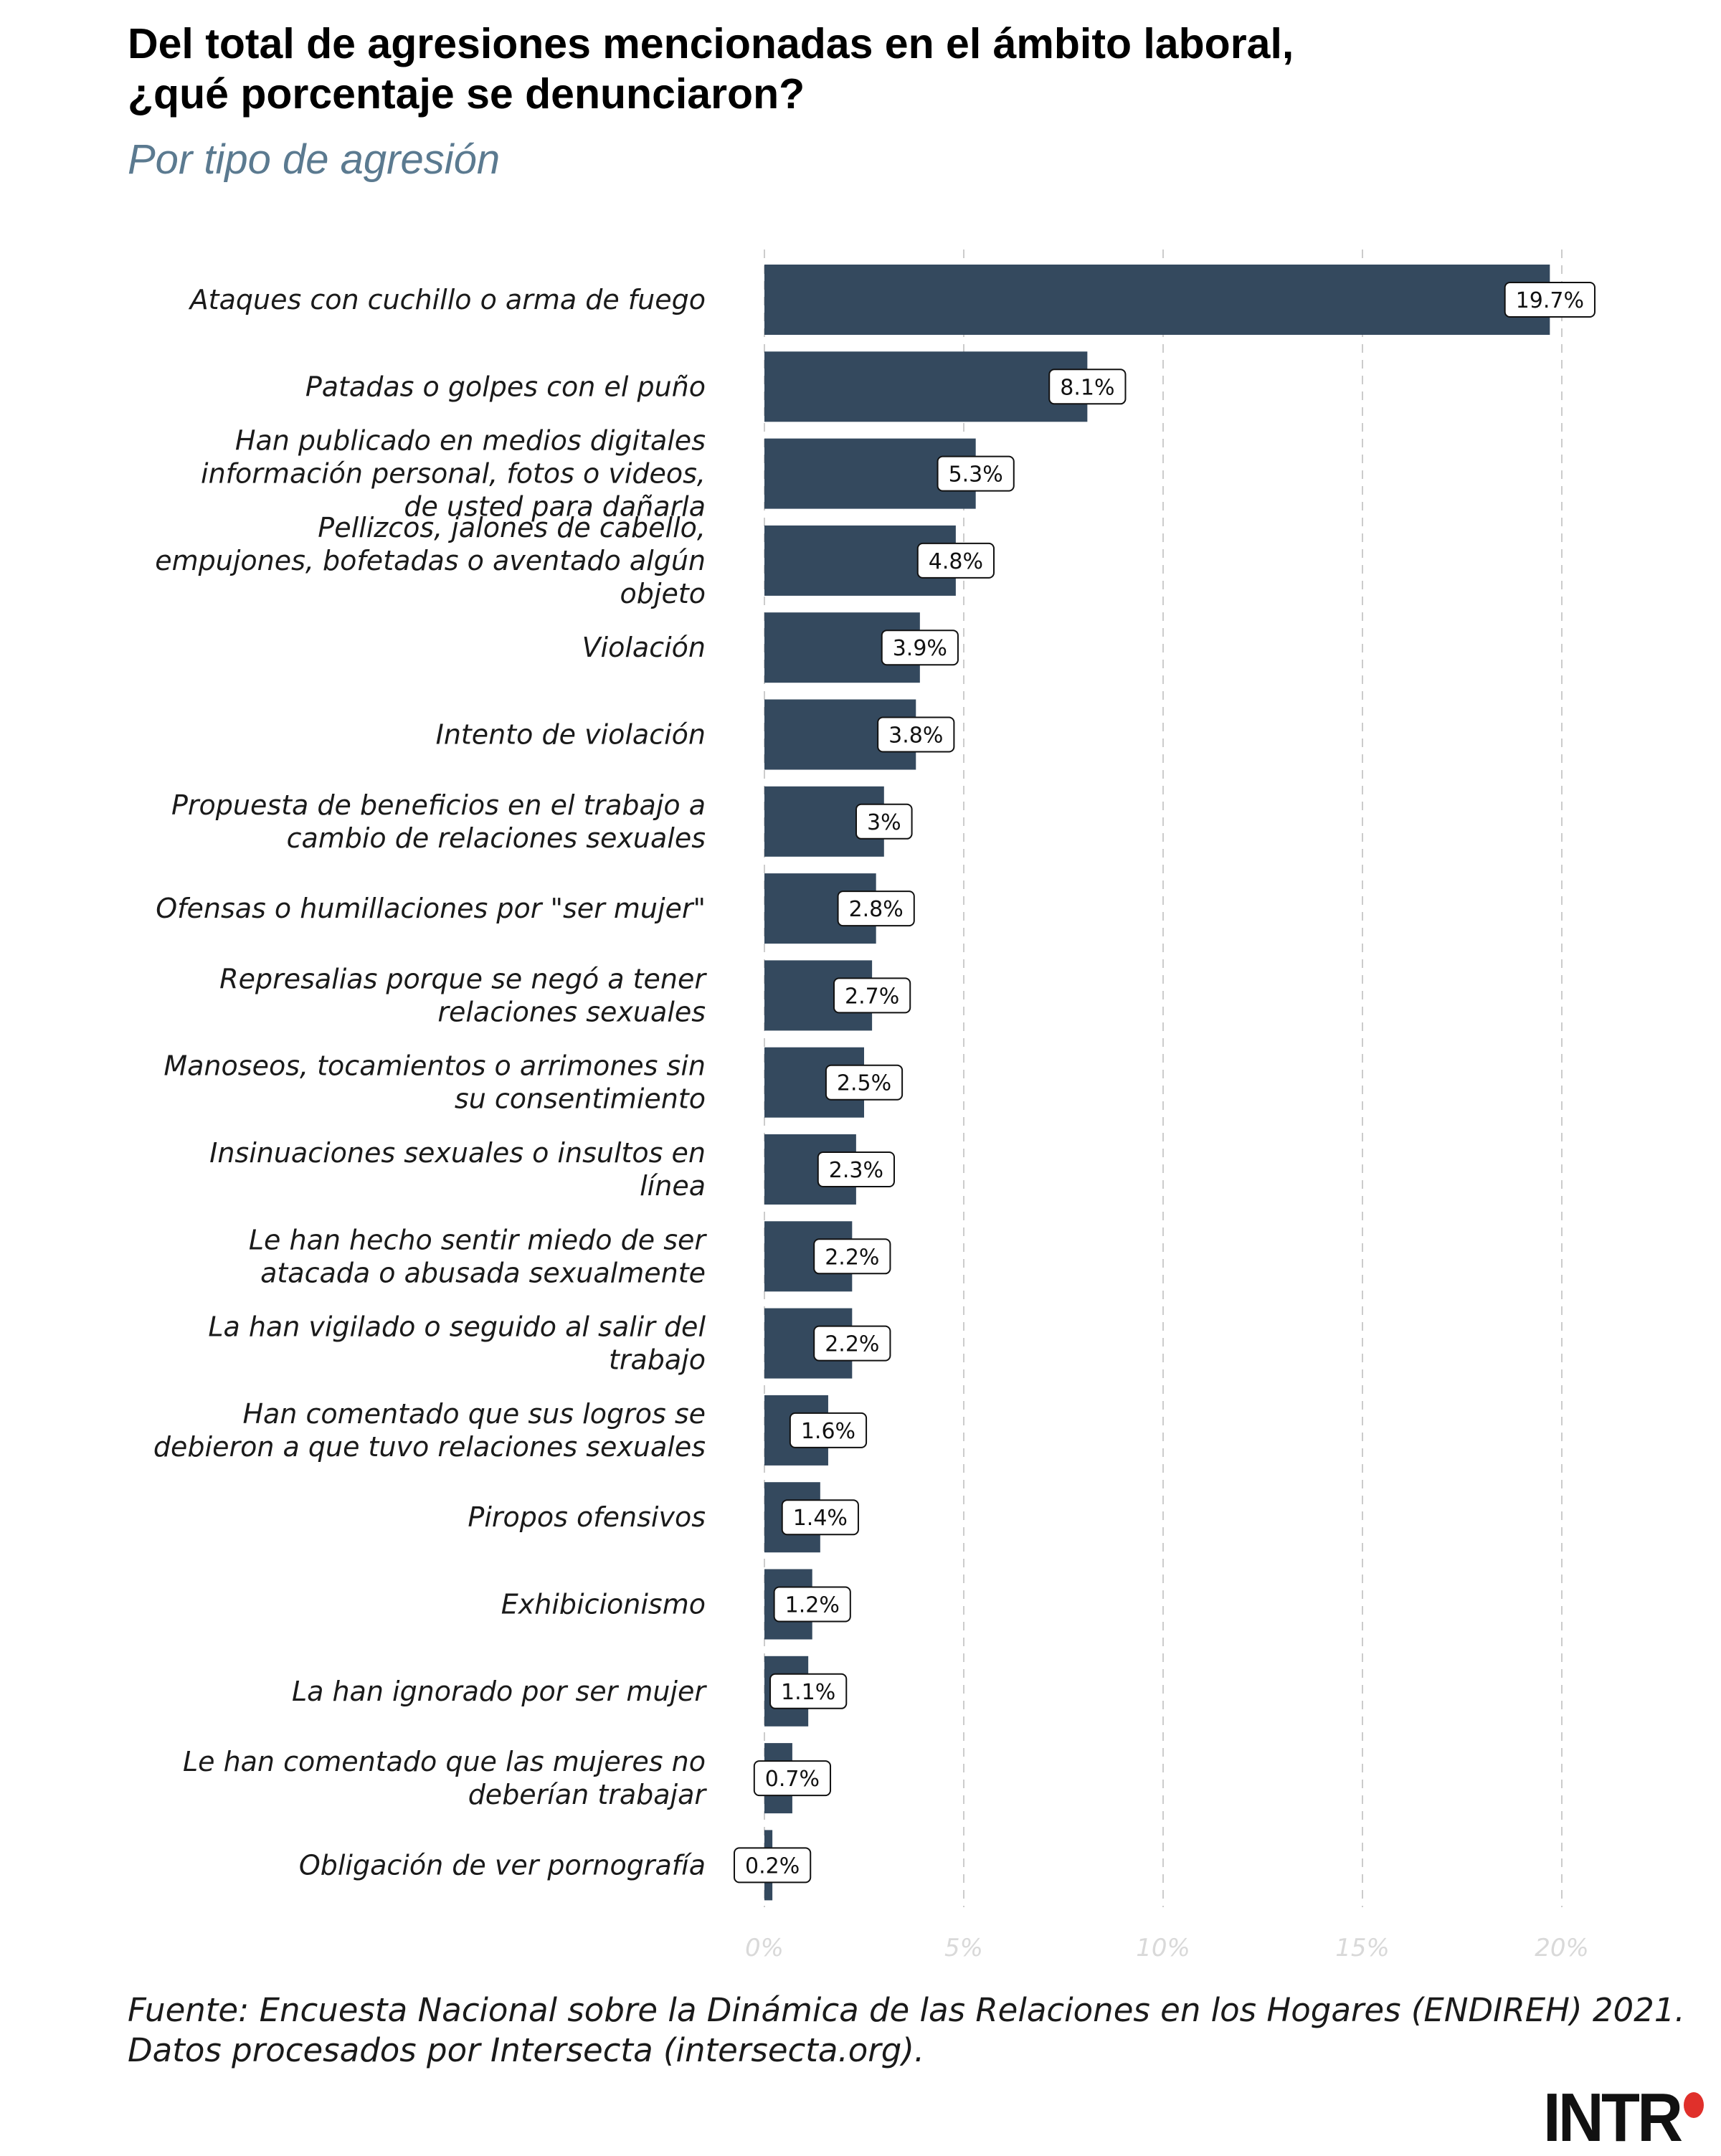 This screenshot has height=2156, width=1721. I want to click on category-label: Le han comentado que las mujeres no, so click(444, 1761).